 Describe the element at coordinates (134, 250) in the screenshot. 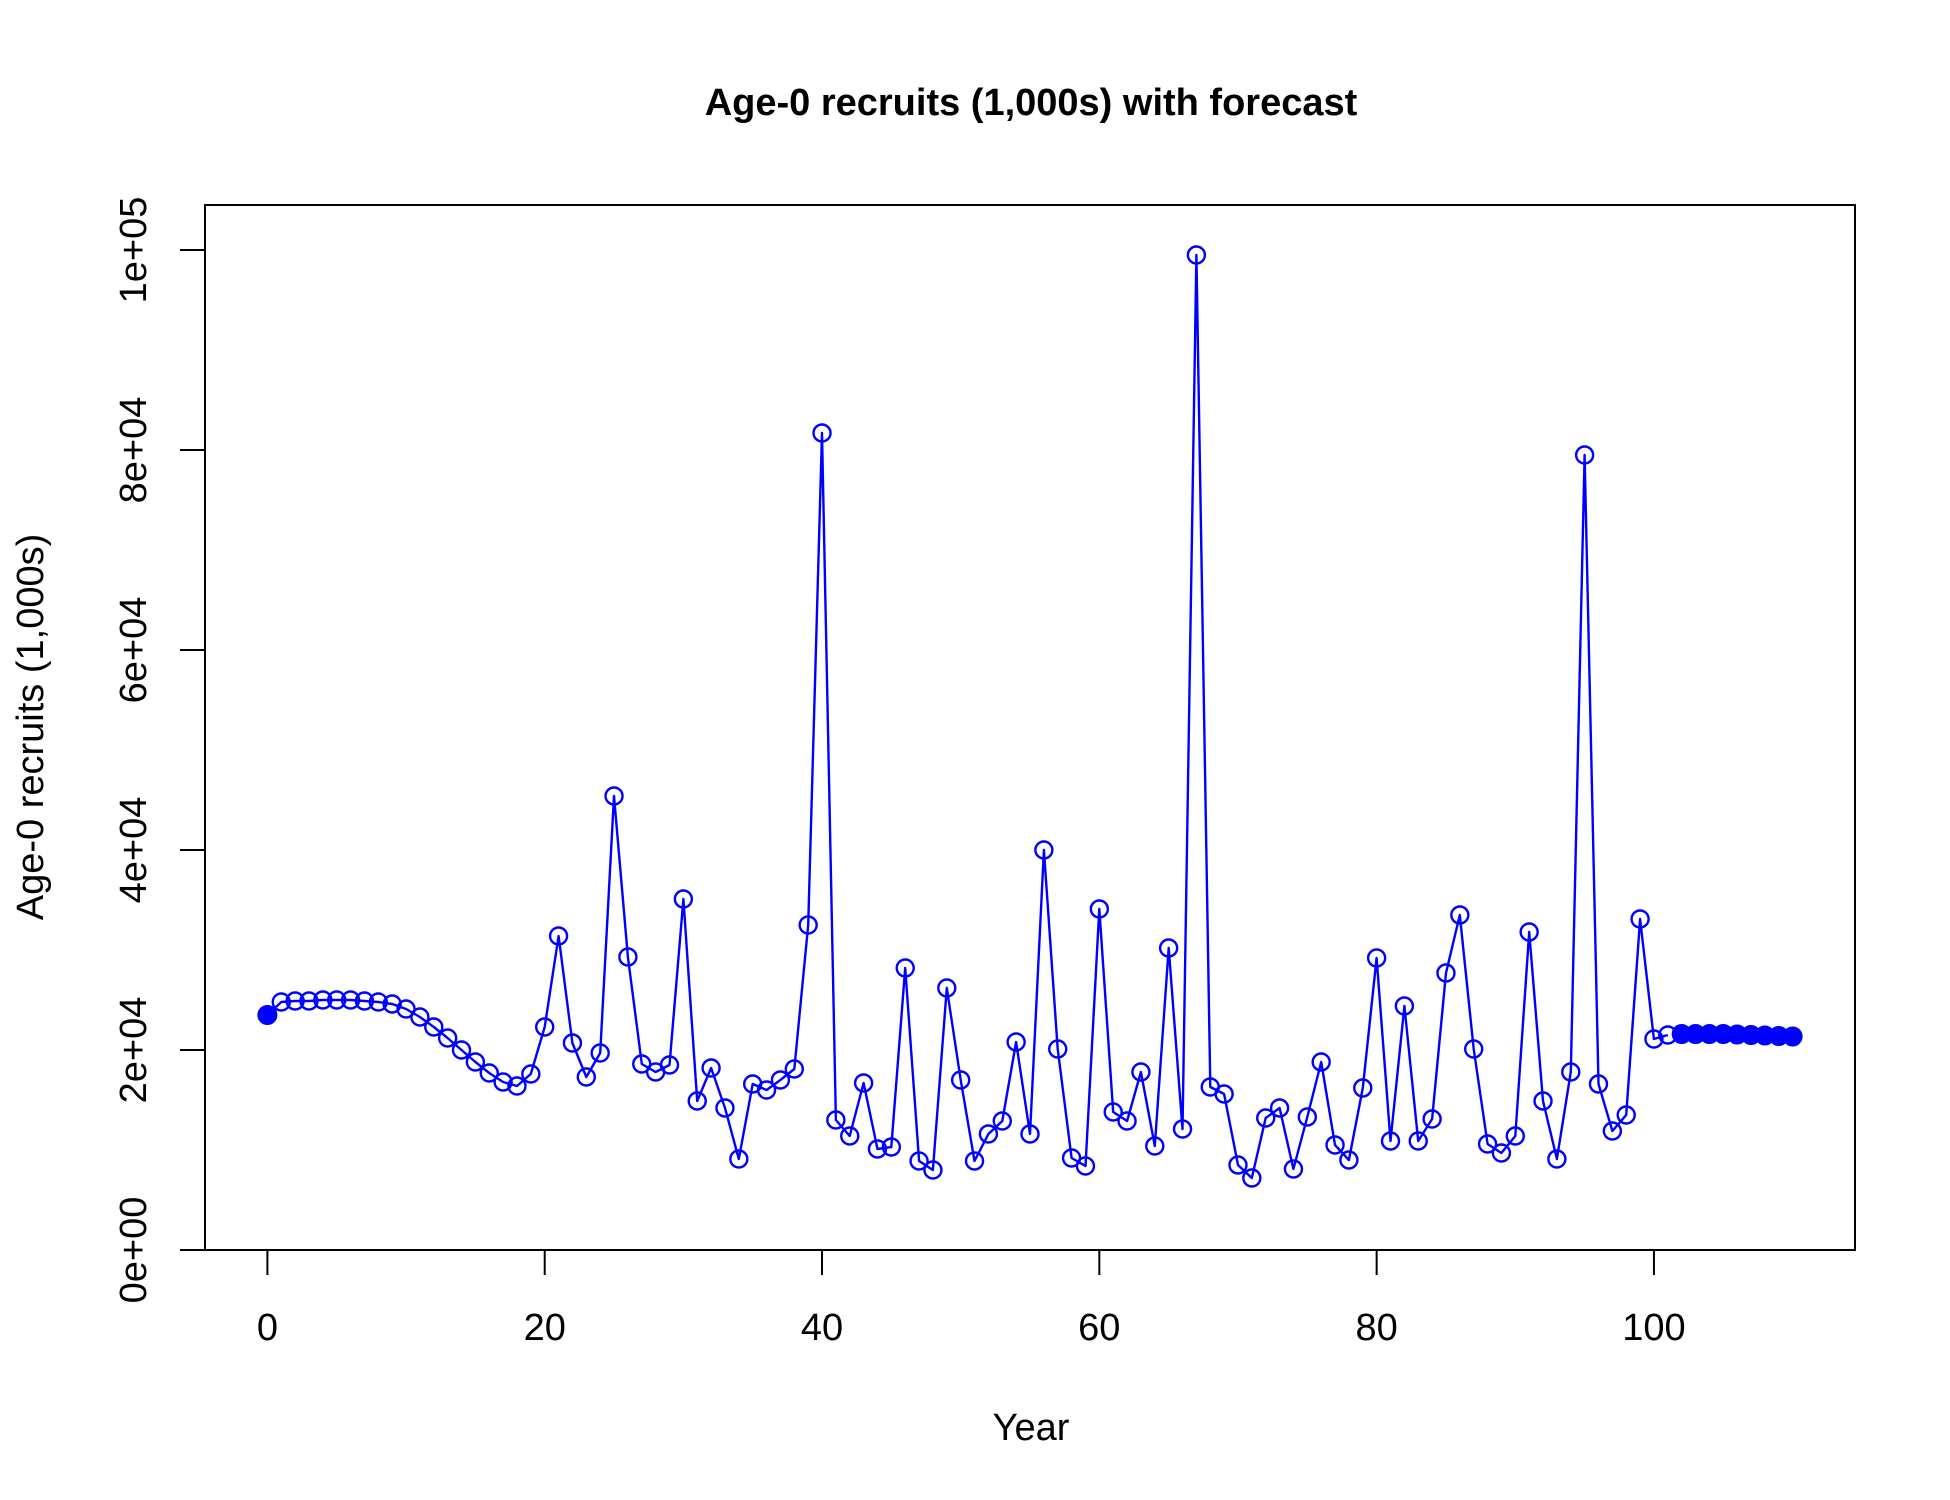

I see `y-tick-label: 1e+05` at that location.